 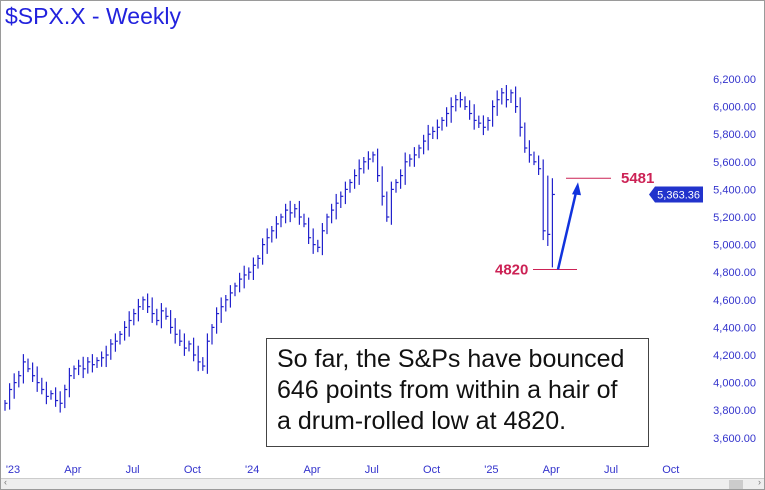 What do you see at coordinates (734, 246) in the screenshot?
I see `y-tick-label: 5,000.00` at bounding box center [734, 246].